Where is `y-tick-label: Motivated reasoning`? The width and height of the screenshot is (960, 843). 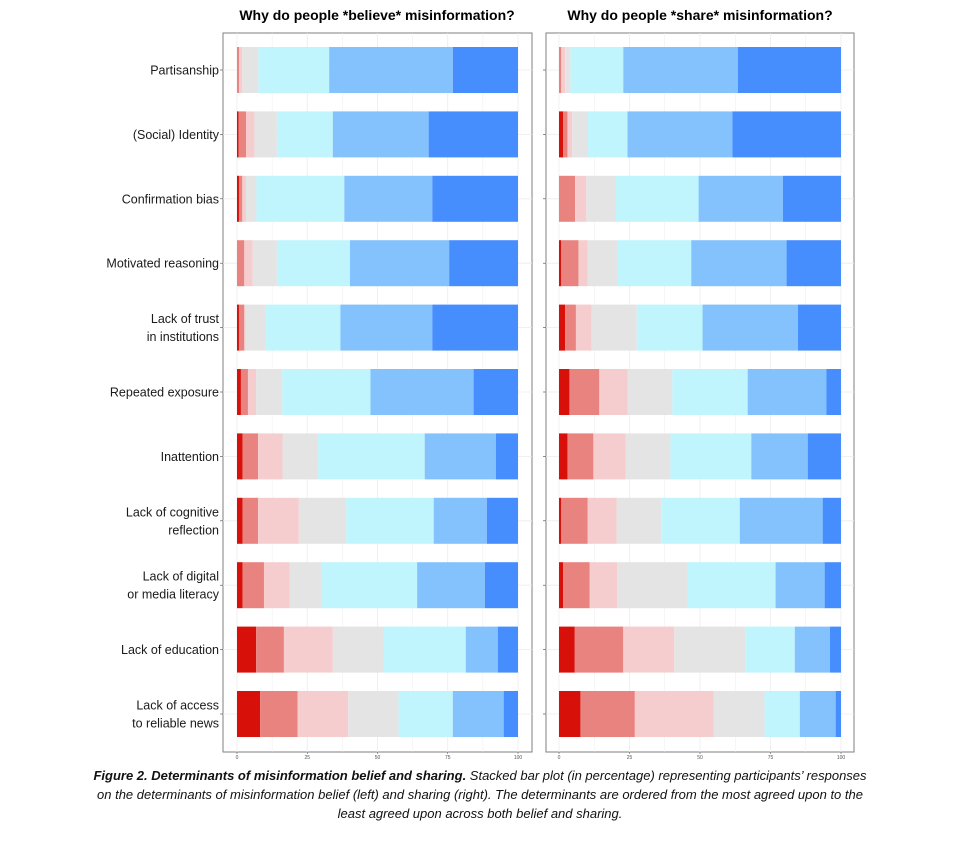 y-tick-label: Motivated reasoning is located at coordinates (162, 264).